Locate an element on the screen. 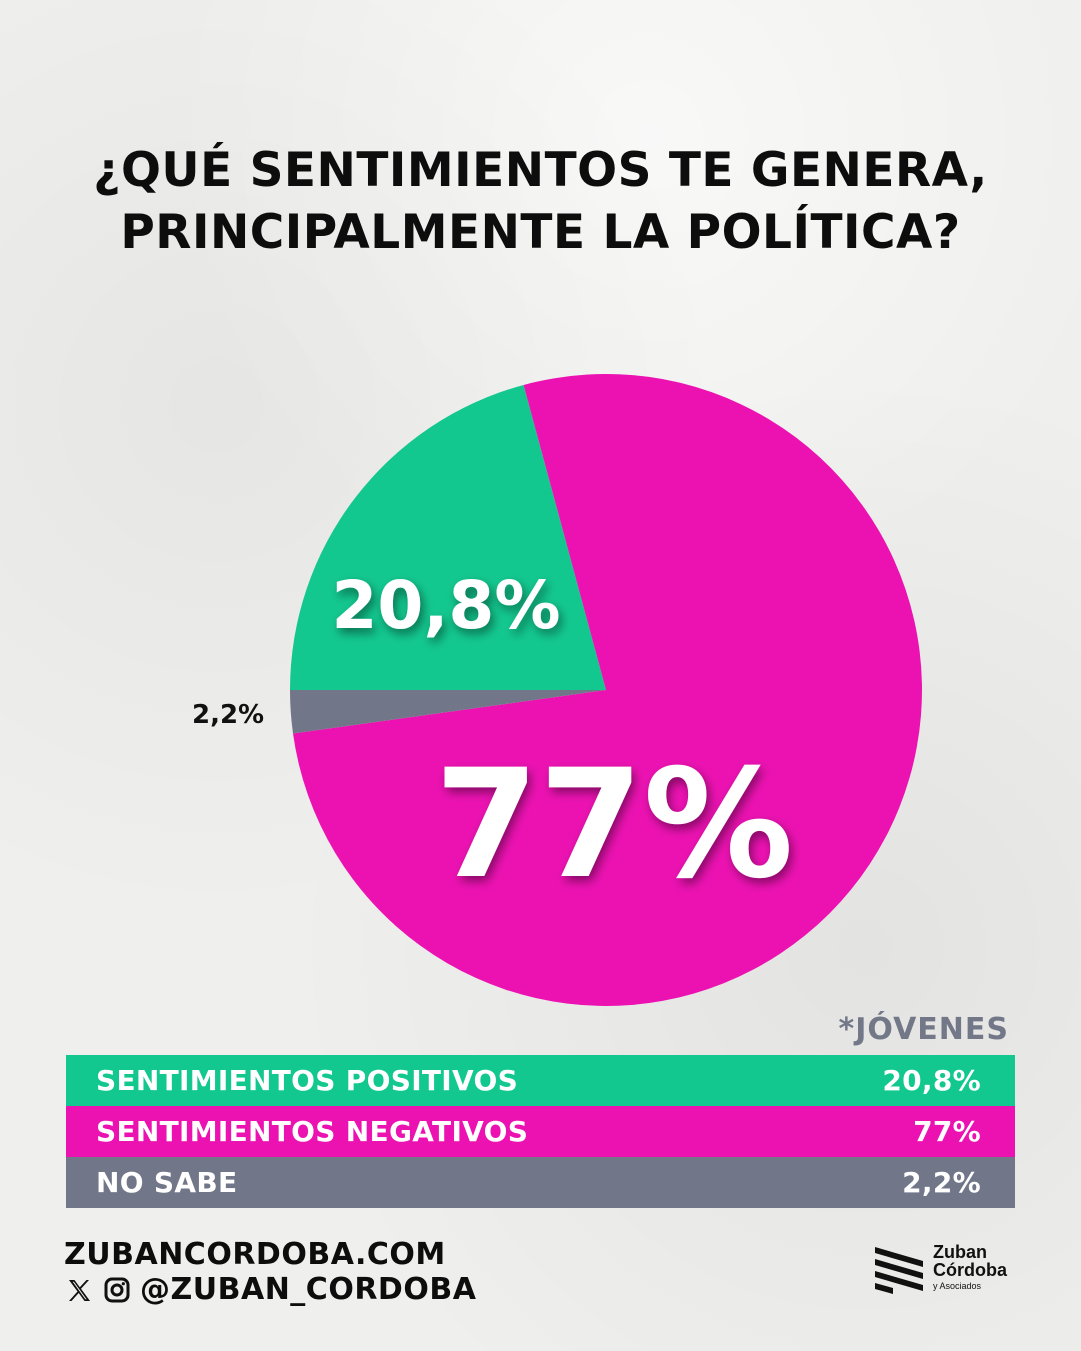  pie-label-0: 20,8% is located at coordinates (446, 605).